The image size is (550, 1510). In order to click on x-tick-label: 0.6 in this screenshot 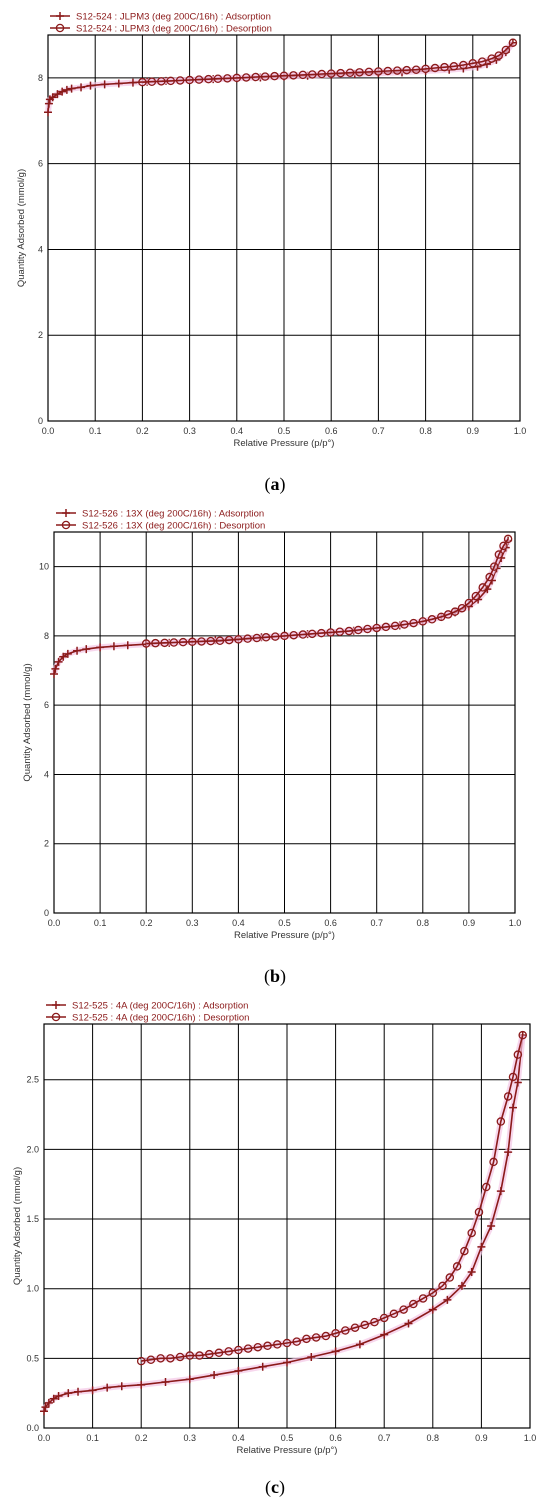, I will do `click(331, 431)`.